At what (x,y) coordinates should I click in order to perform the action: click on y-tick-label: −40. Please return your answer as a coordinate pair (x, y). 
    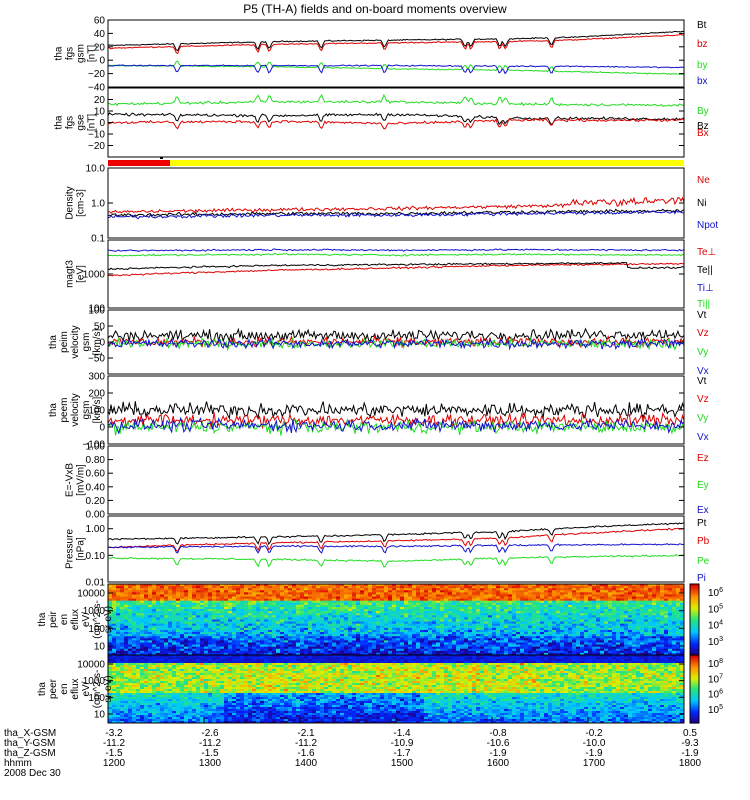
    Looking at the image, I should click on (96, 88).